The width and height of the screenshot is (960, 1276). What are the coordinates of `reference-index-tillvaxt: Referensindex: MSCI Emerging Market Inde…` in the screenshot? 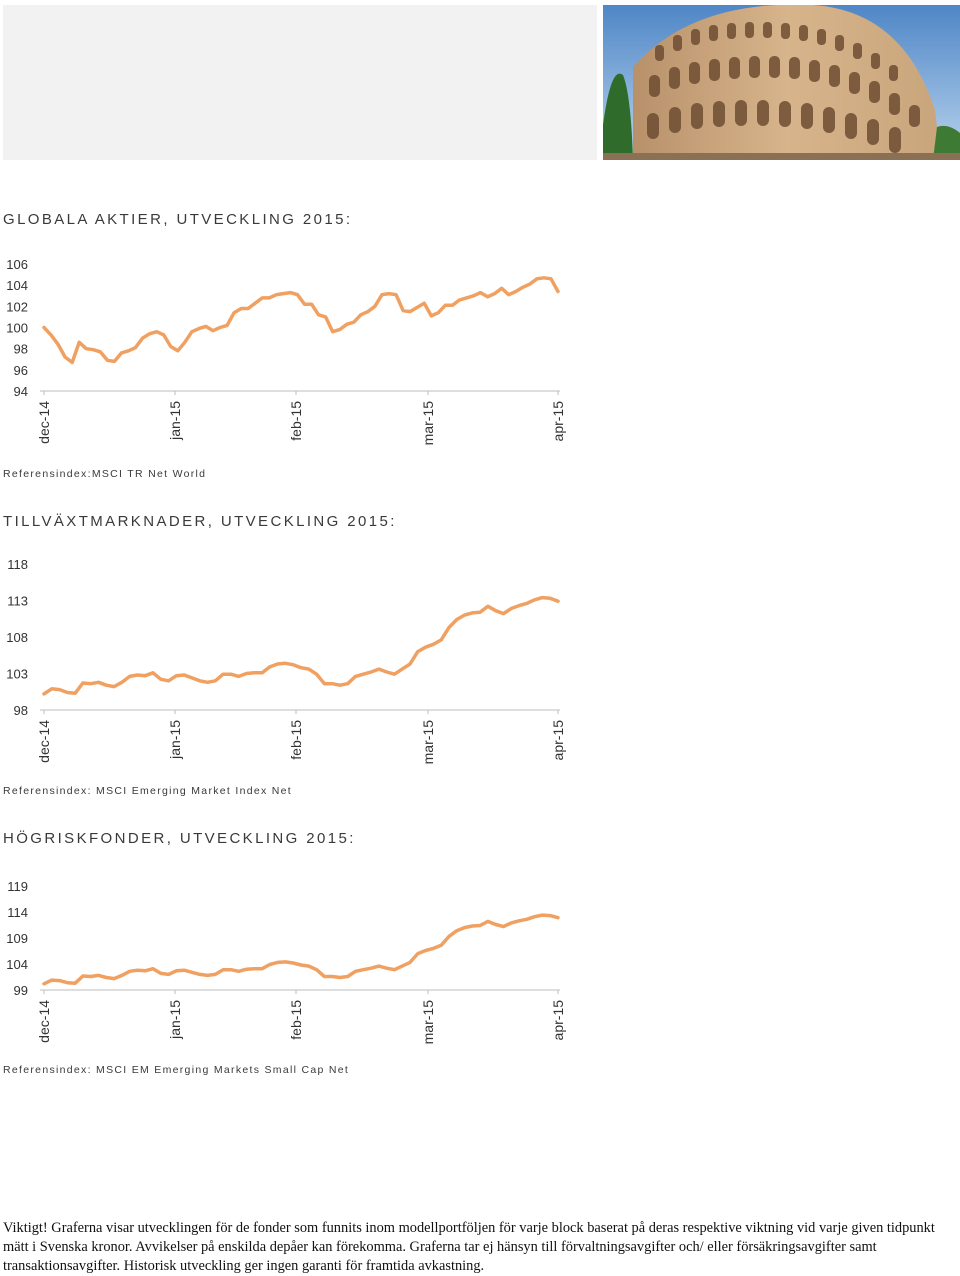 It's located at (148, 791).